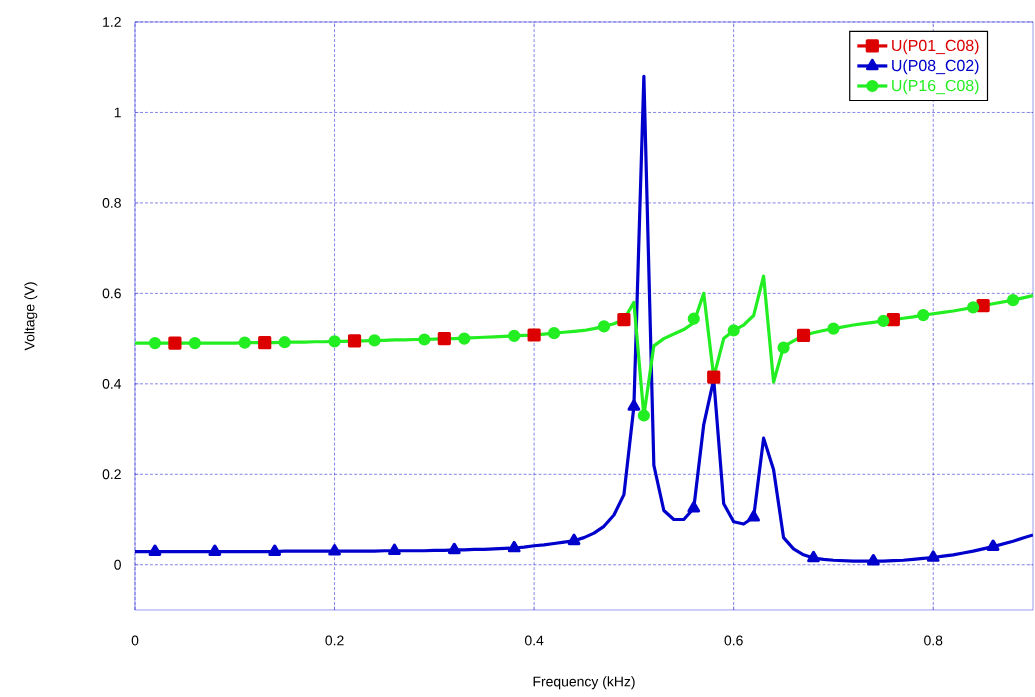 This screenshot has width=1035, height=697. Describe the element at coordinates (935, 87) in the screenshot. I see `legend-label: U(P16_C08)` at that location.